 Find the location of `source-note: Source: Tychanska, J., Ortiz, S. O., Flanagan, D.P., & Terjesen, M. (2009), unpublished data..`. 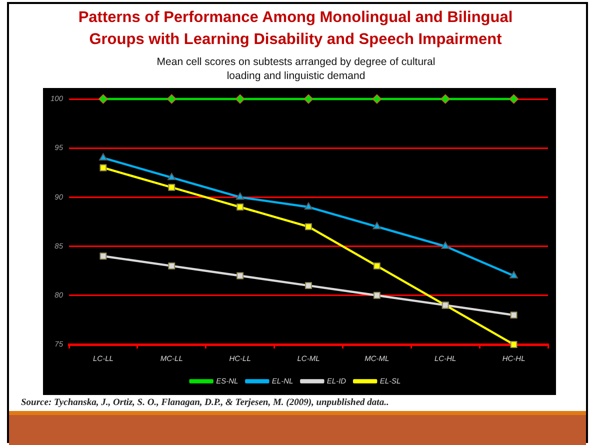

source-note: Source: Tychanska, J., Ortiz, S. O., Flanagan, D.P., & Terjesen, M. (2009), unpublished data.. is located at coordinates (205, 403).